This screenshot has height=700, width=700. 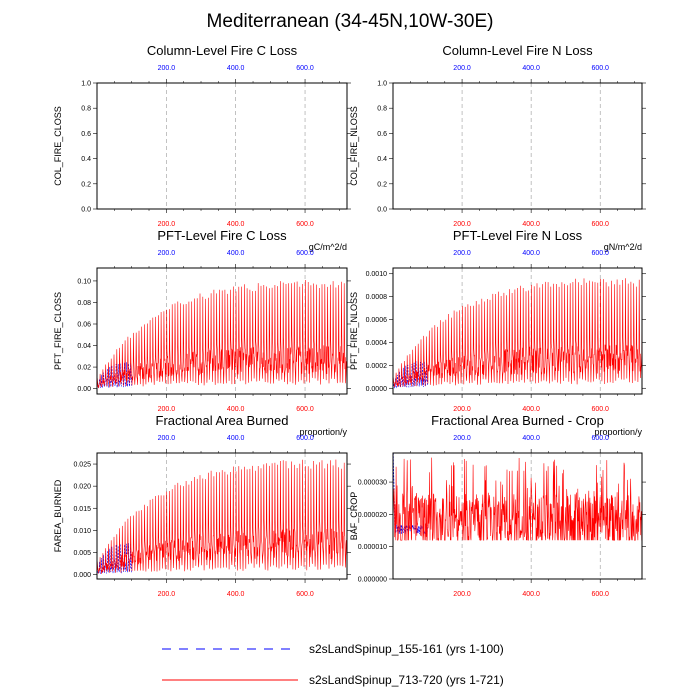 I want to click on legend-label-run-155-161: s2sLandSpinup_155-161 (yrs 1-100), so click(x=406, y=649).